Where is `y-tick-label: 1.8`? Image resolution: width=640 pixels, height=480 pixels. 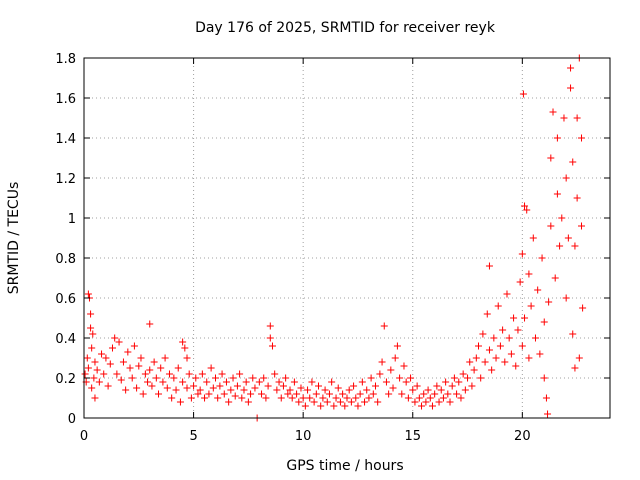 y-tick-label: 1.8 is located at coordinates (65, 59).